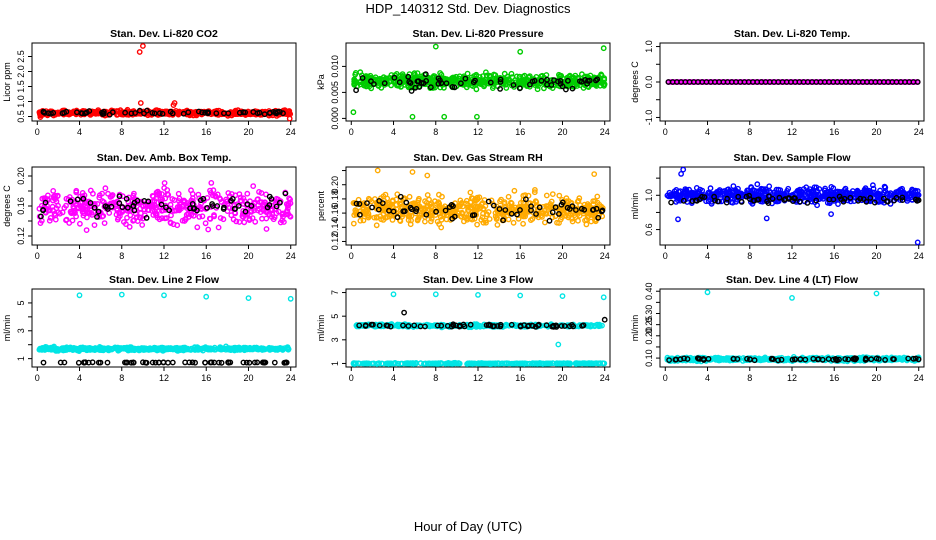 The image size is (936, 540). Describe the element at coordinates (792, 206) in the screenshot. I see `plot-frame` at that location.